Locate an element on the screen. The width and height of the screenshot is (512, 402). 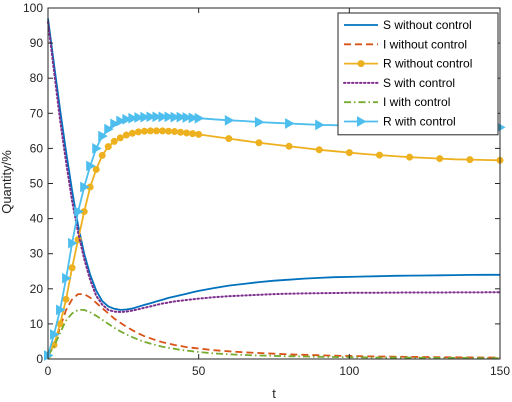
legend-label: I with control is located at coordinates (416, 102).